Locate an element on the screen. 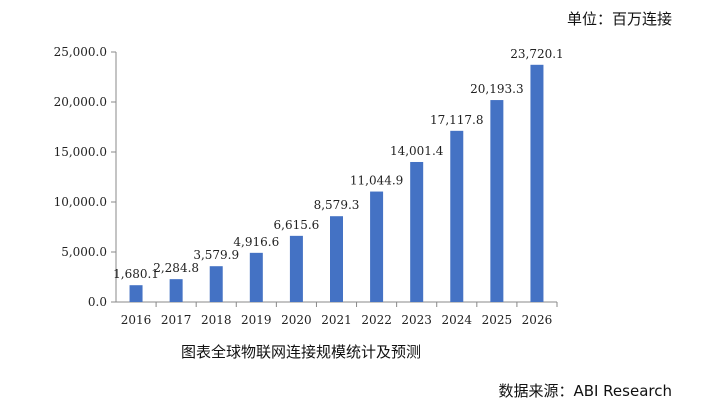 The height and width of the screenshot is (410, 706). data-label: 17,117.8 is located at coordinates (456, 120).